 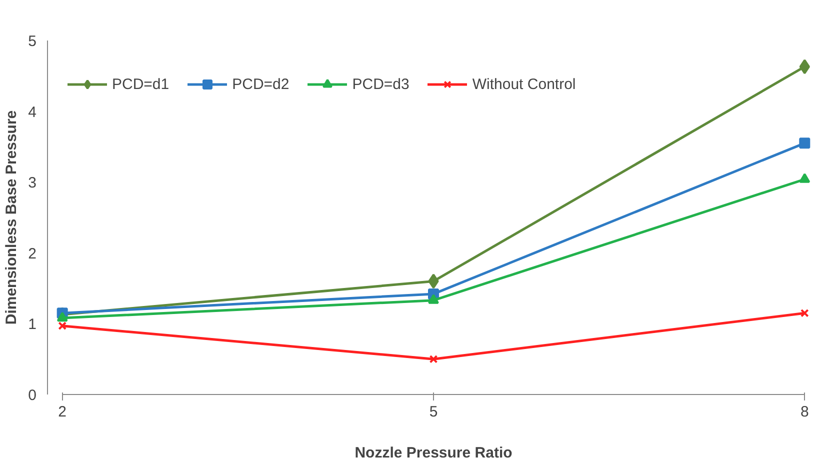 I want to click on y-tick-label: 4, so click(x=32, y=112).